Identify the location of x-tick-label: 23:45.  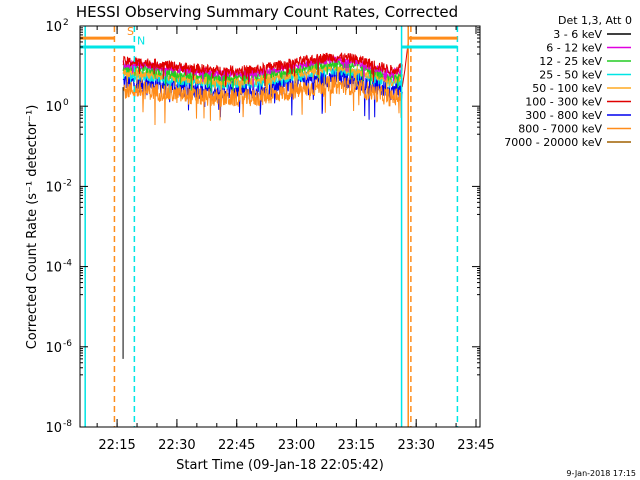
(475, 445).